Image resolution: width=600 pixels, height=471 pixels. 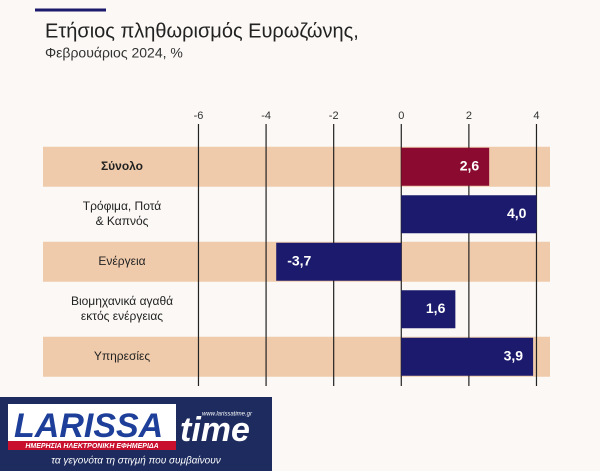 I want to click on x-tick-label: 0, so click(x=401, y=116).